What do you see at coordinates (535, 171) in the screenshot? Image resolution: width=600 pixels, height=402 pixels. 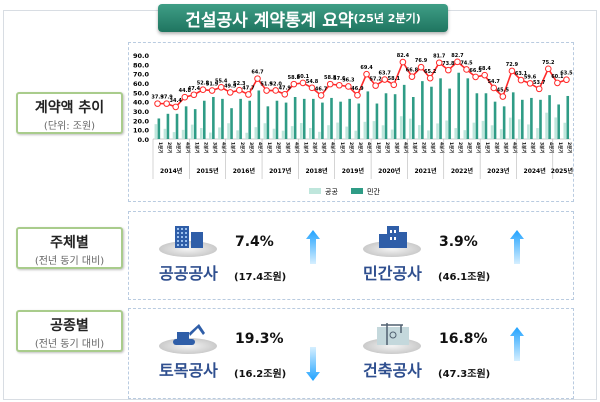 I see `year-label: 2024년` at bounding box center [535, 171].